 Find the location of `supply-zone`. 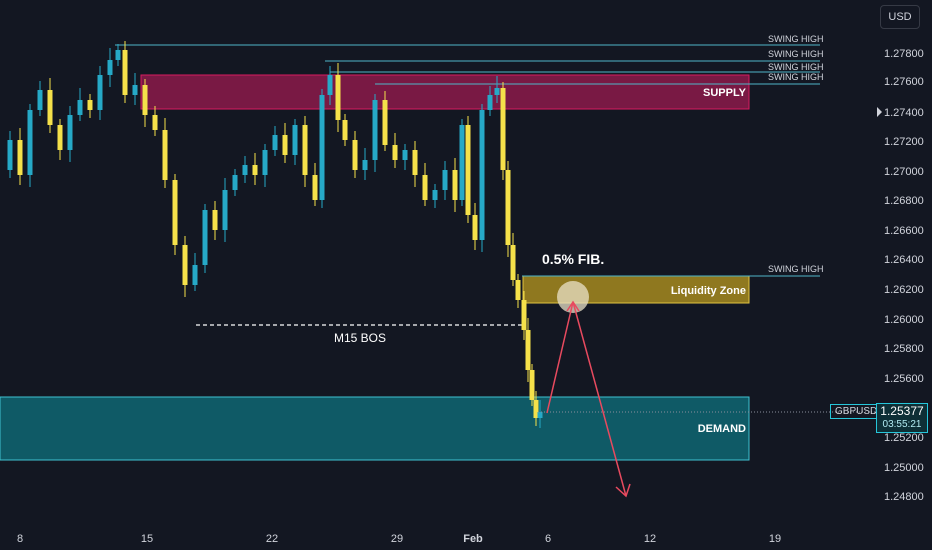

supply-zone is located at coordinates (445, 92).